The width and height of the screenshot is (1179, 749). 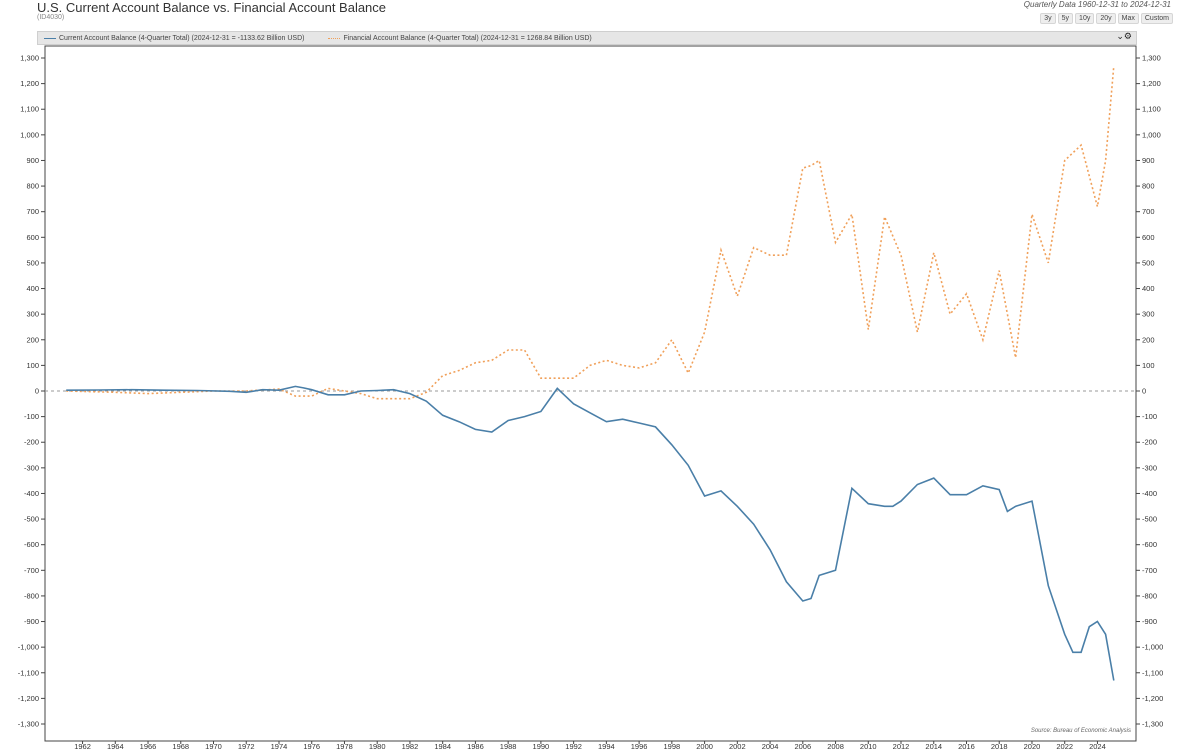 I want to click on x-tick-label: 2020, so click(x=1032, y=745).